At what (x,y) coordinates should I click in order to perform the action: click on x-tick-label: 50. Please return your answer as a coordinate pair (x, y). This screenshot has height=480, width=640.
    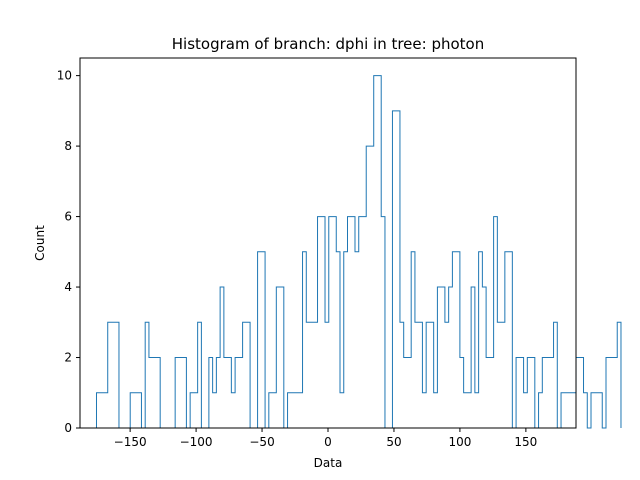
    Looking at the image, I should click on (393, 442).